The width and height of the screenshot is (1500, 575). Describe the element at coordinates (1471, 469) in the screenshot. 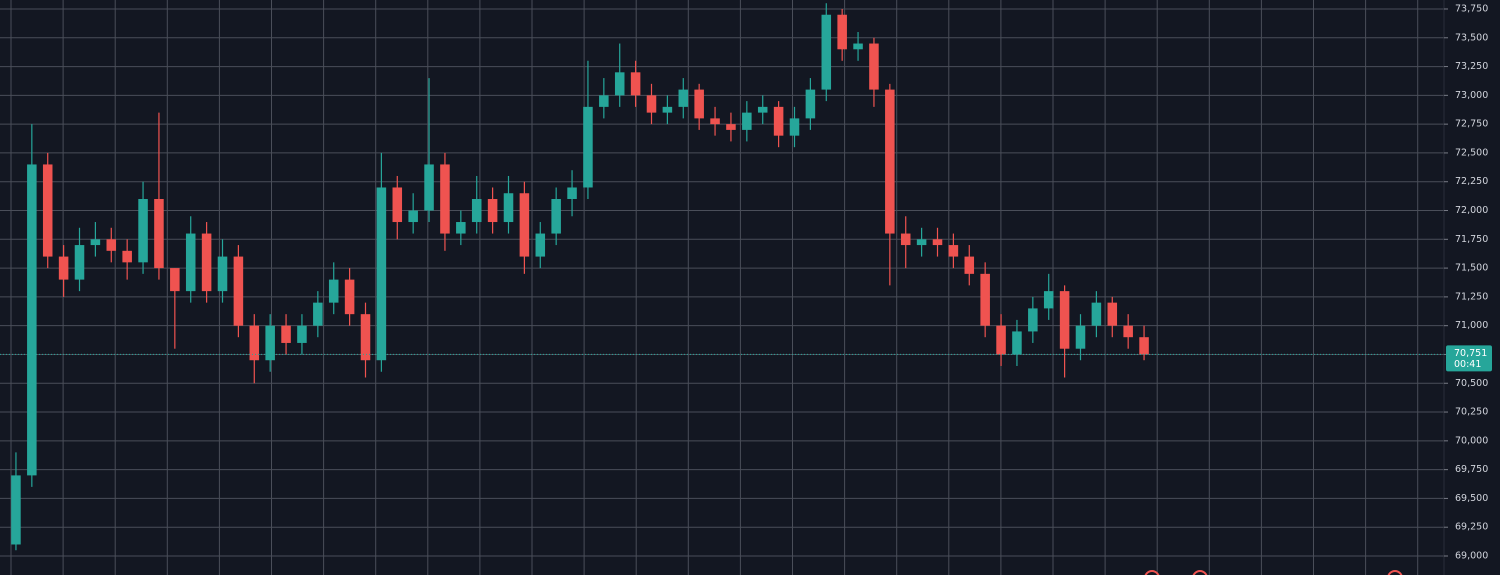

I see `y-tick-label: 69,750` at that location.